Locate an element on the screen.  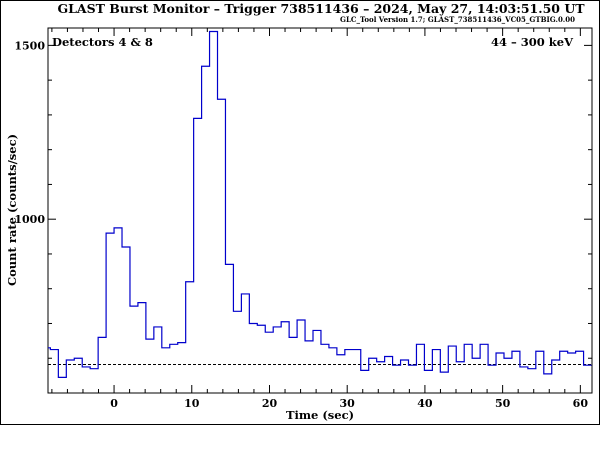
x-tick-label: 30 is located at coordinates (348, 403).